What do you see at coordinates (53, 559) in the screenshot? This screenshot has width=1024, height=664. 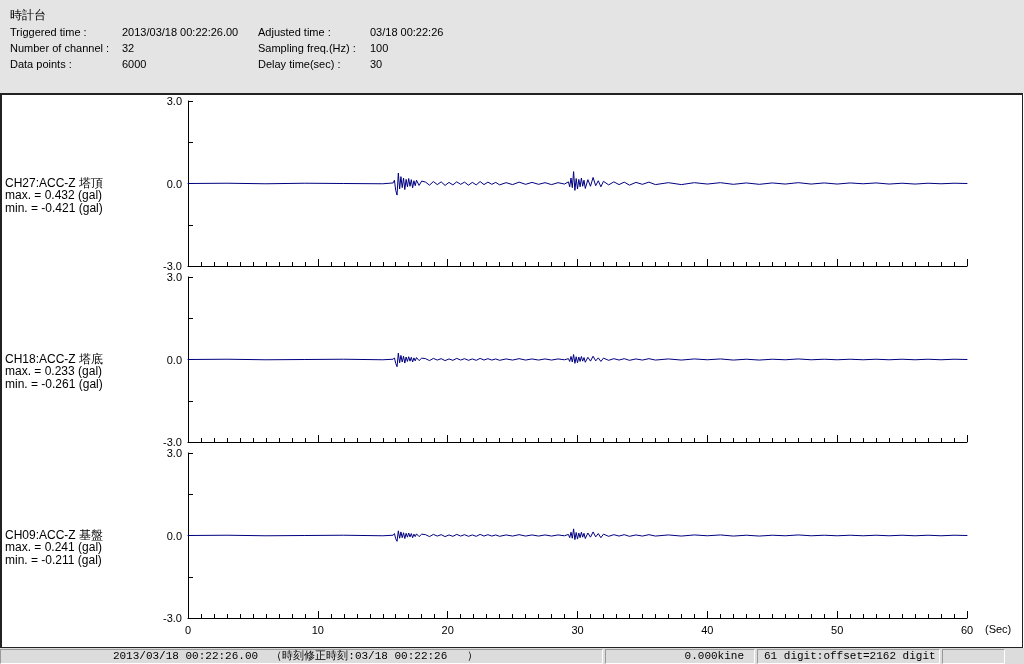 I see `text: min. = -0.211 (gal)` at bounding box center [53, 559].